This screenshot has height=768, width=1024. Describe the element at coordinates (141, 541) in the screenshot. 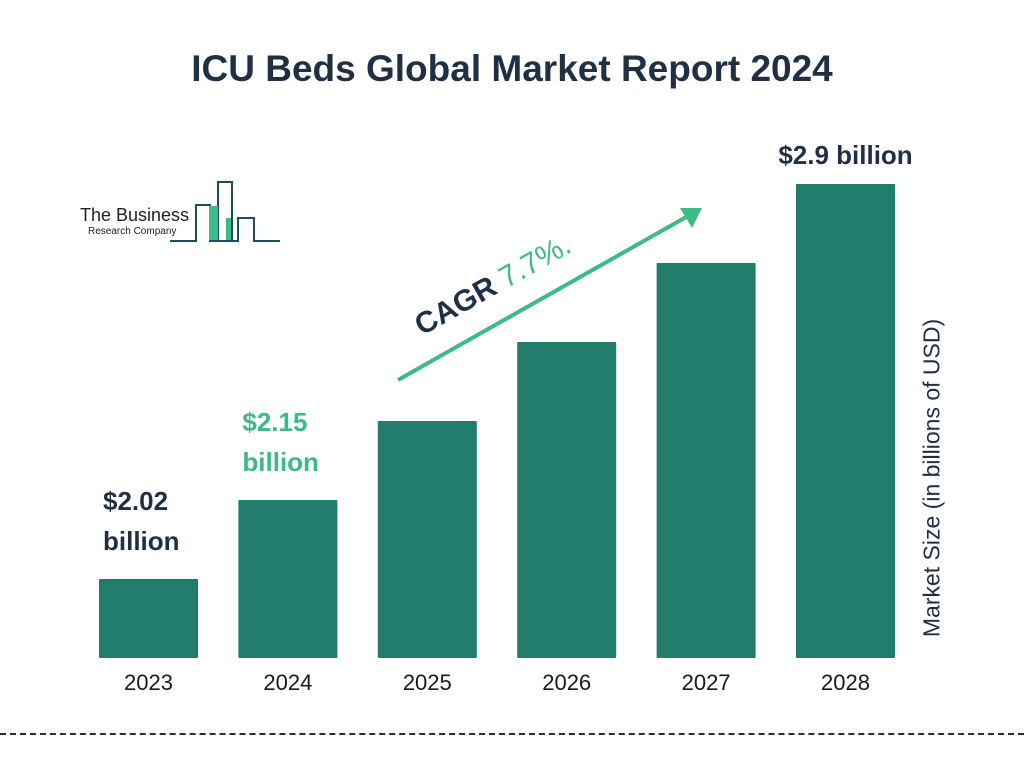

I see `data-label-2023: billion` at that location.